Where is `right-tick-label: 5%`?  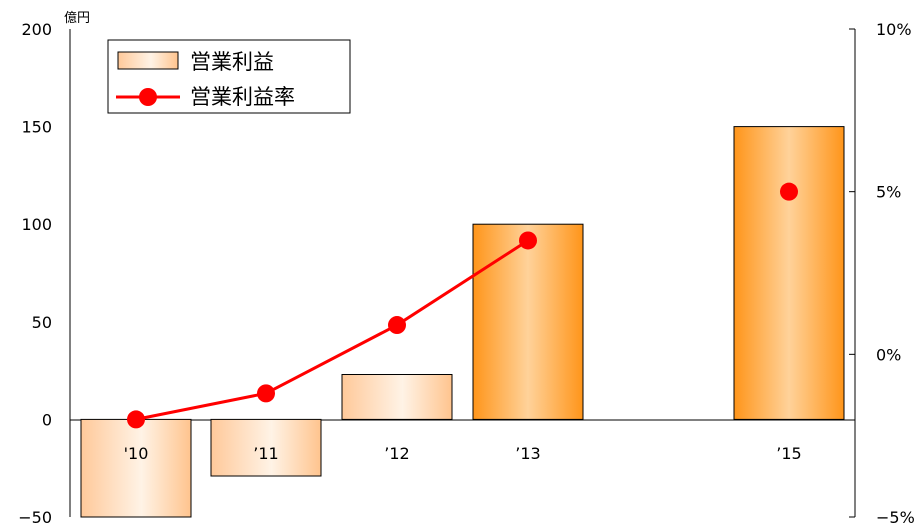
right-tick-label: 5% is located at coordinates (888, 192).